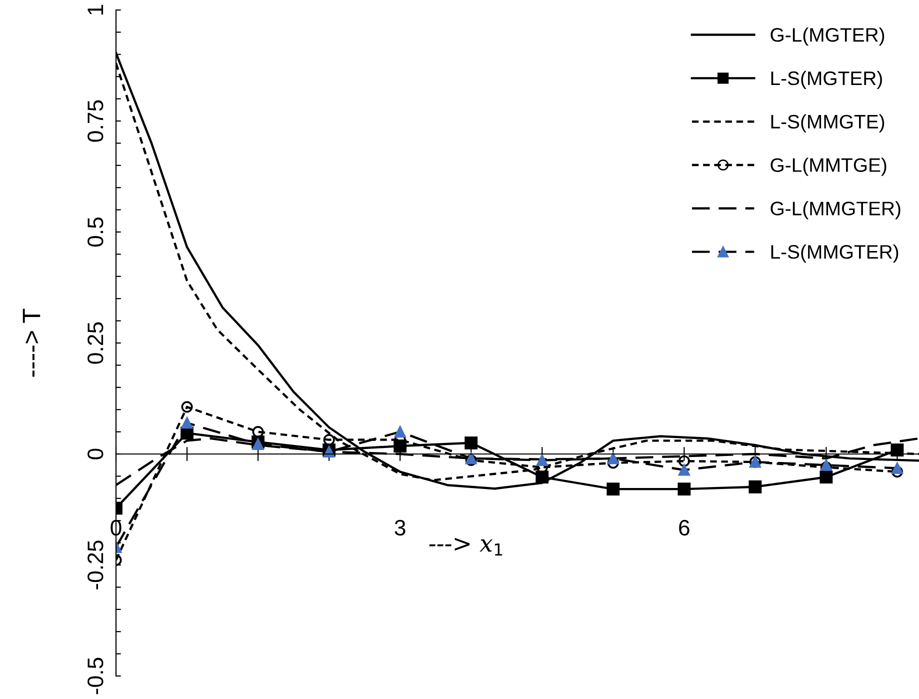 This screenshot has height=699, width=919. Describe the element at coordinates (96, 454) in the screenshot. I see `y-tick-label: 0` at that location.